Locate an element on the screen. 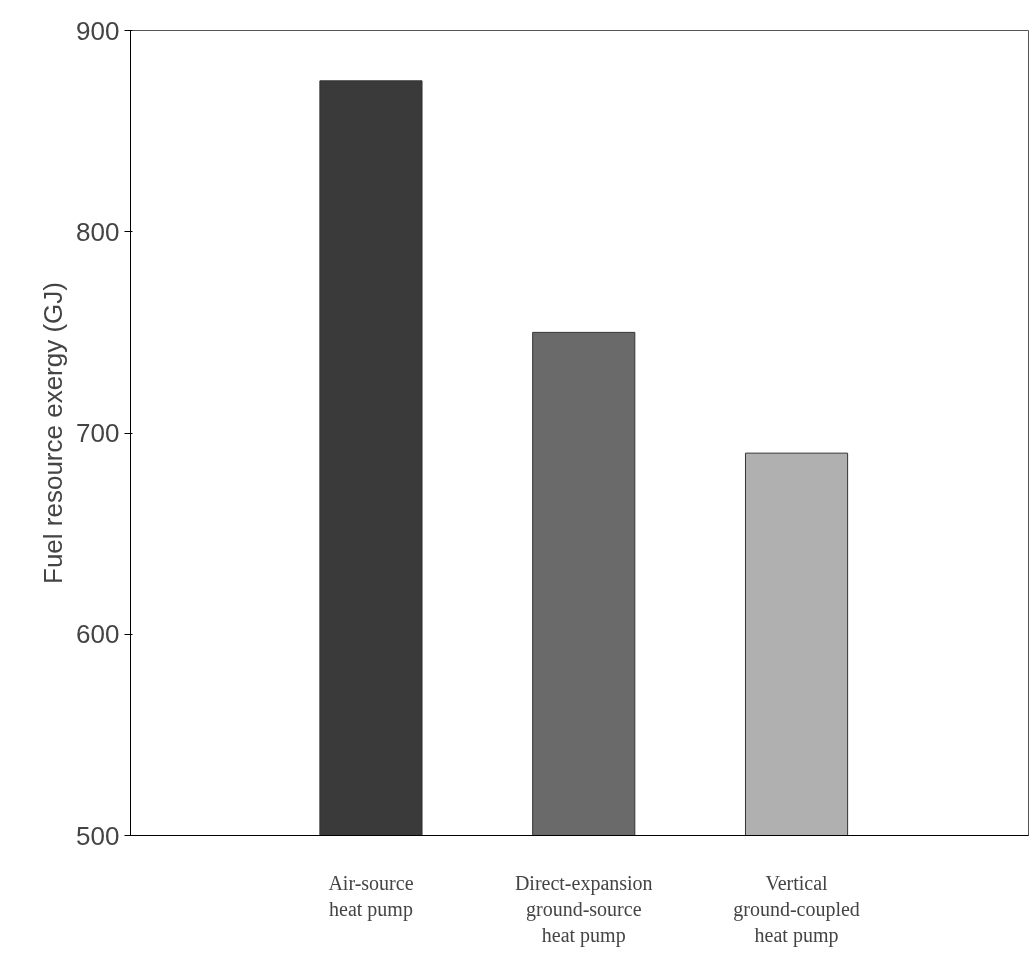  y-axis-title: Fuel resource exergy (GJ) is located at coordinates (53, 433).